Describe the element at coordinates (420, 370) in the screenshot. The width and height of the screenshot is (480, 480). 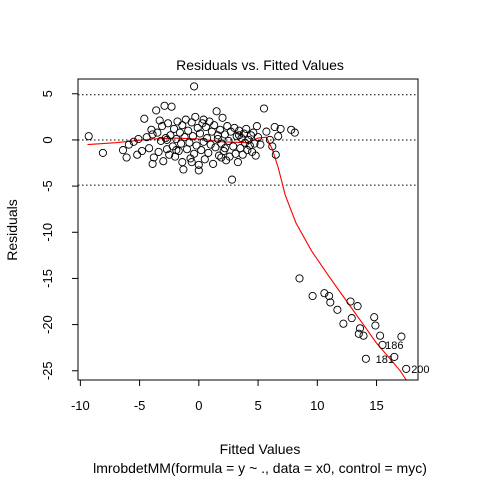
I see `outlier-label: 200` at that location.